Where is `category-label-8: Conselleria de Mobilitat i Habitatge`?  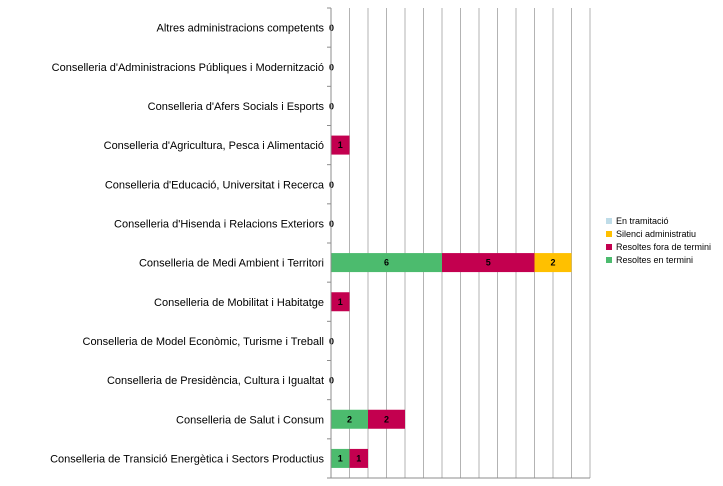 category-label-8: Conselleria de Mobilitat i Habitatge is located at coordinates (239, 303).